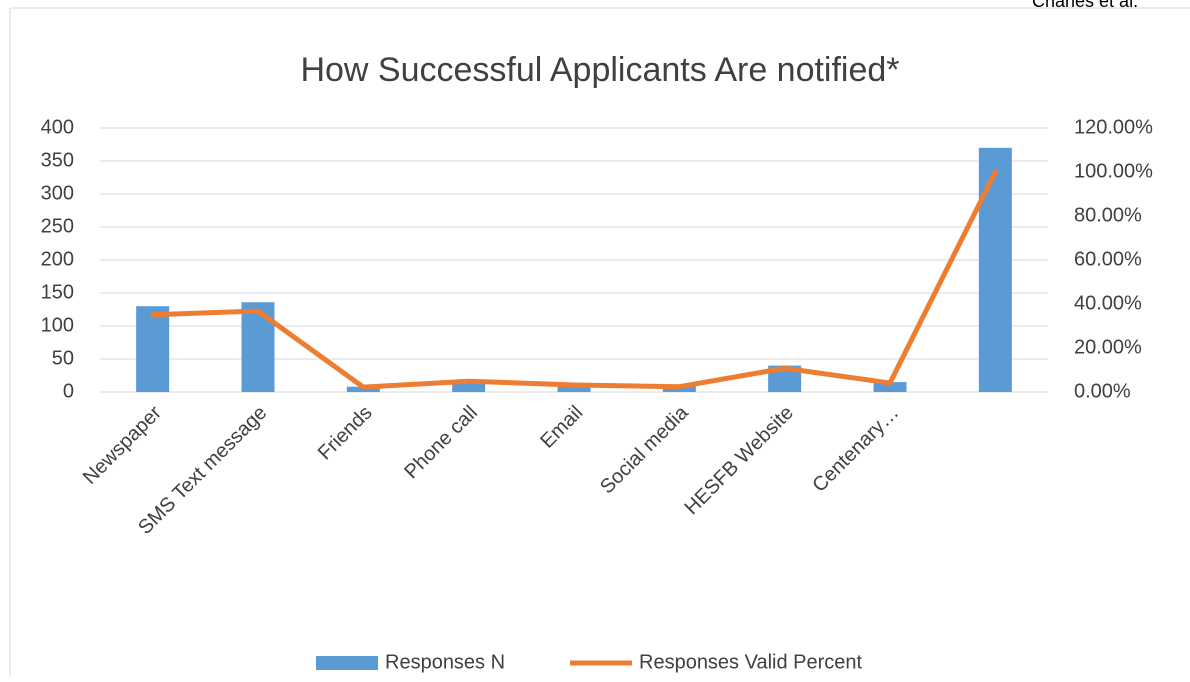 This screenshot has height=682, width=1190. Describe the element at coordinates (1085, 5) in the screenshot. I see `header: Chanes et al.` at that location.